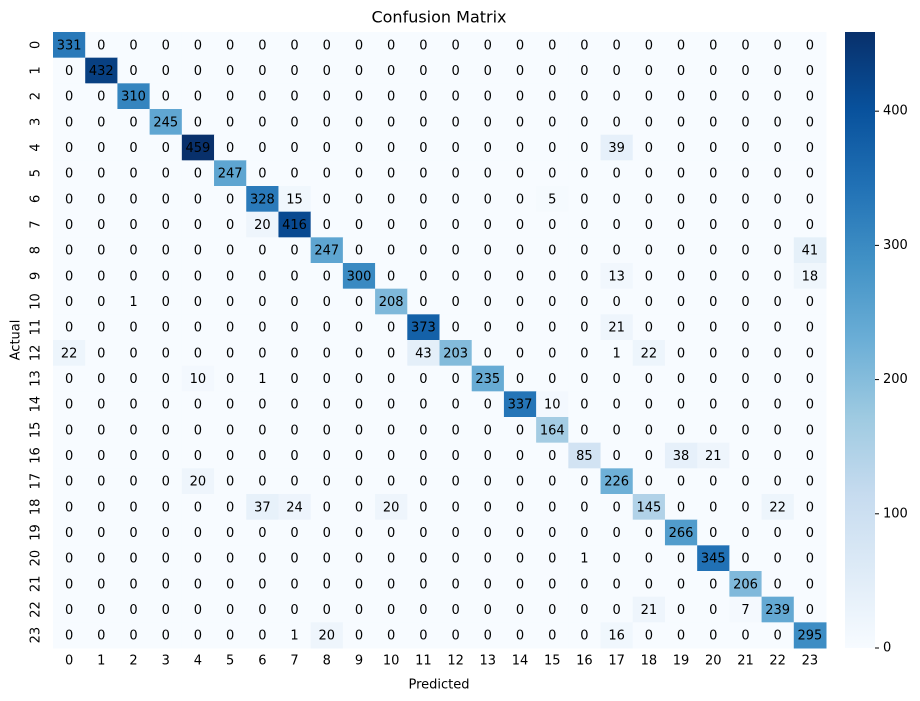  What do you see at coordinates (36, 378) in the screenshot?
I see `y-tick-label: 13` at bounding box center [36, 378].